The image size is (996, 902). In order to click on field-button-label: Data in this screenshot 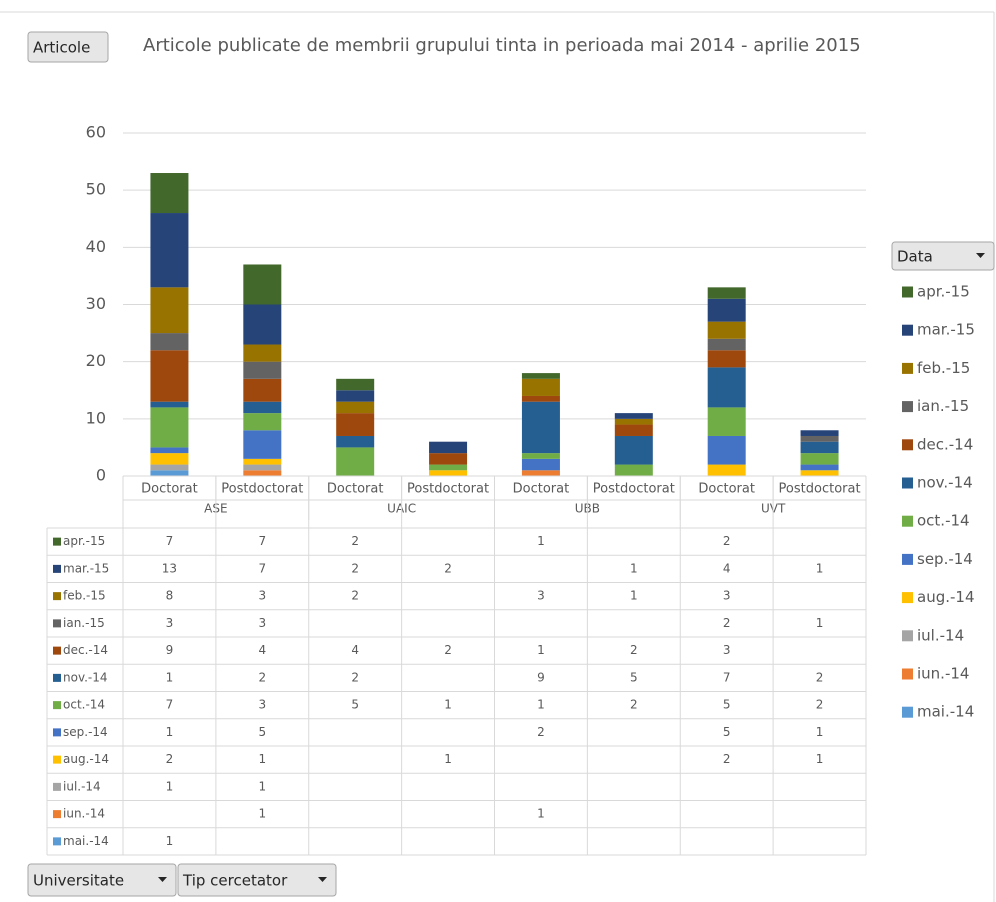, I will do `click(915, 257)`.